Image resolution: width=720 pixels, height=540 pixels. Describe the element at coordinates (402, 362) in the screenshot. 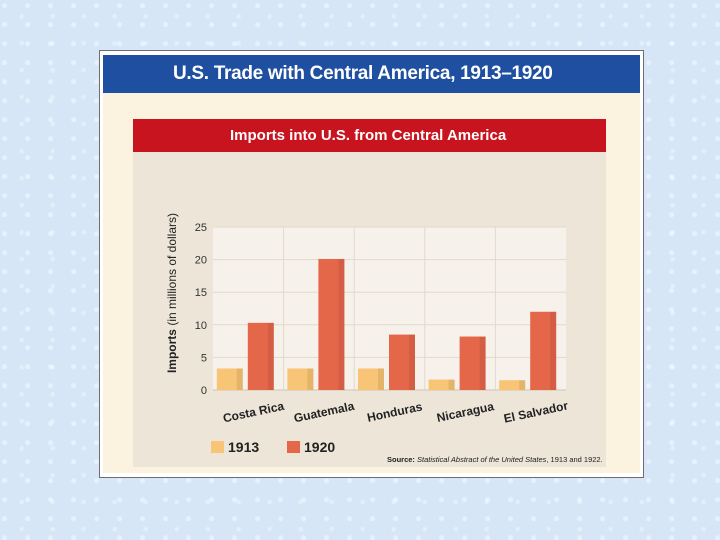

I see `bar-1920-honduras` at that location.